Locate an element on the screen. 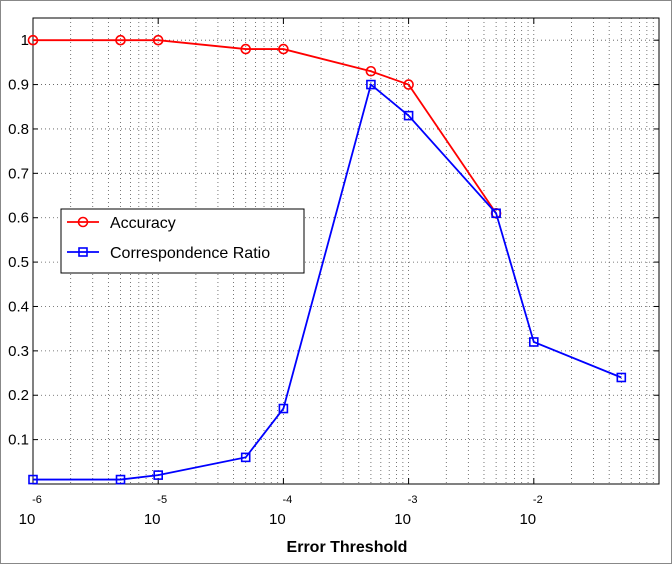 The height and width of the screenshot is (565, 672). legend-label: Accuracy is located at coordinates (143, 223).